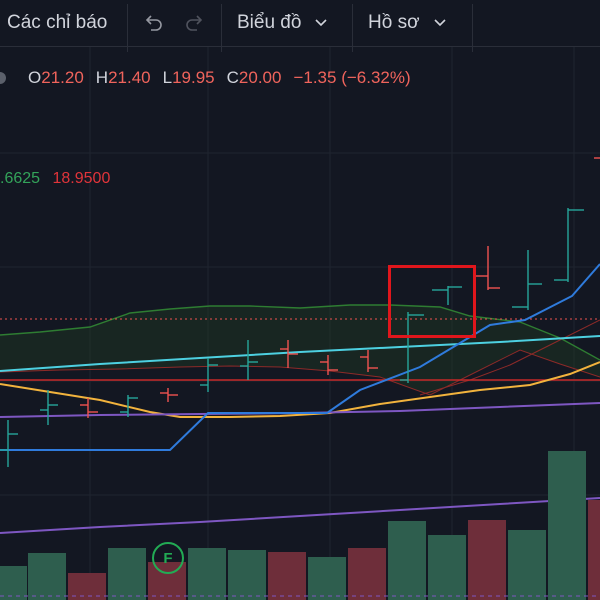 Image resolution: width=600 pixels, height=600 pixels. Describe the element at coordinates (394, 22) in the screenshot. I see `profile-menu-label: Hồ sơ` at that location.